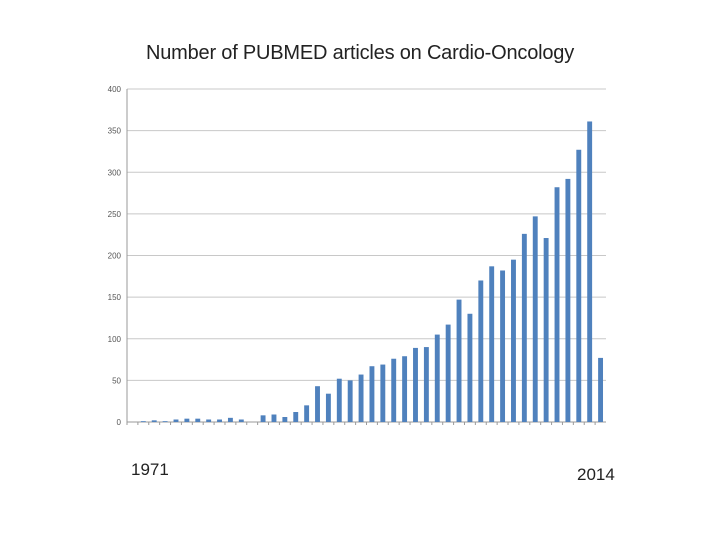 This screenshot has height=540, width=720. What do you see at coordinates (372, 394) in the screenshot?
I see `bar-1993` at bounding box center [372, 394].